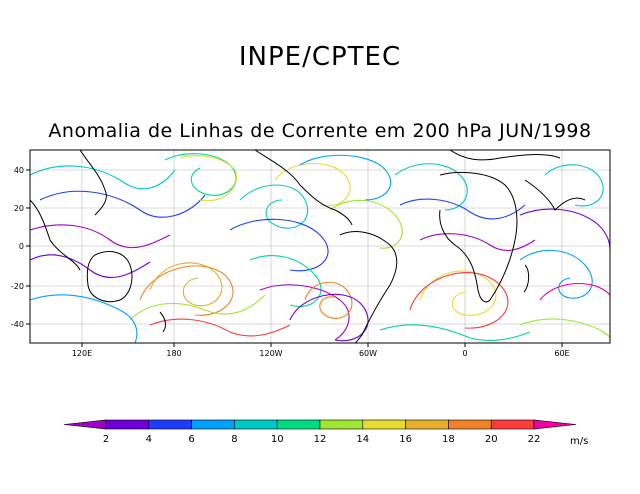 The width and height of the screenshot is (640, 494). What do you see at coordinates (106, 439) in the screenshot?
I see `colorbar-label: 2` at bounding box center [106, 439].